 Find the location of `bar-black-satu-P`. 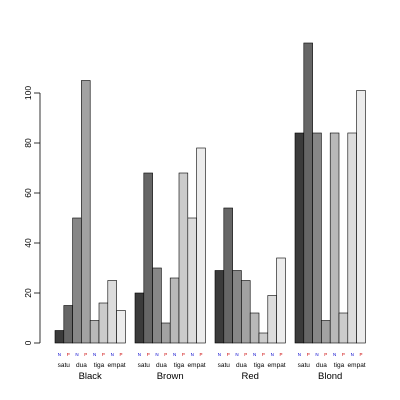

bar-black-satu-P is located at coordinates (68, 324).